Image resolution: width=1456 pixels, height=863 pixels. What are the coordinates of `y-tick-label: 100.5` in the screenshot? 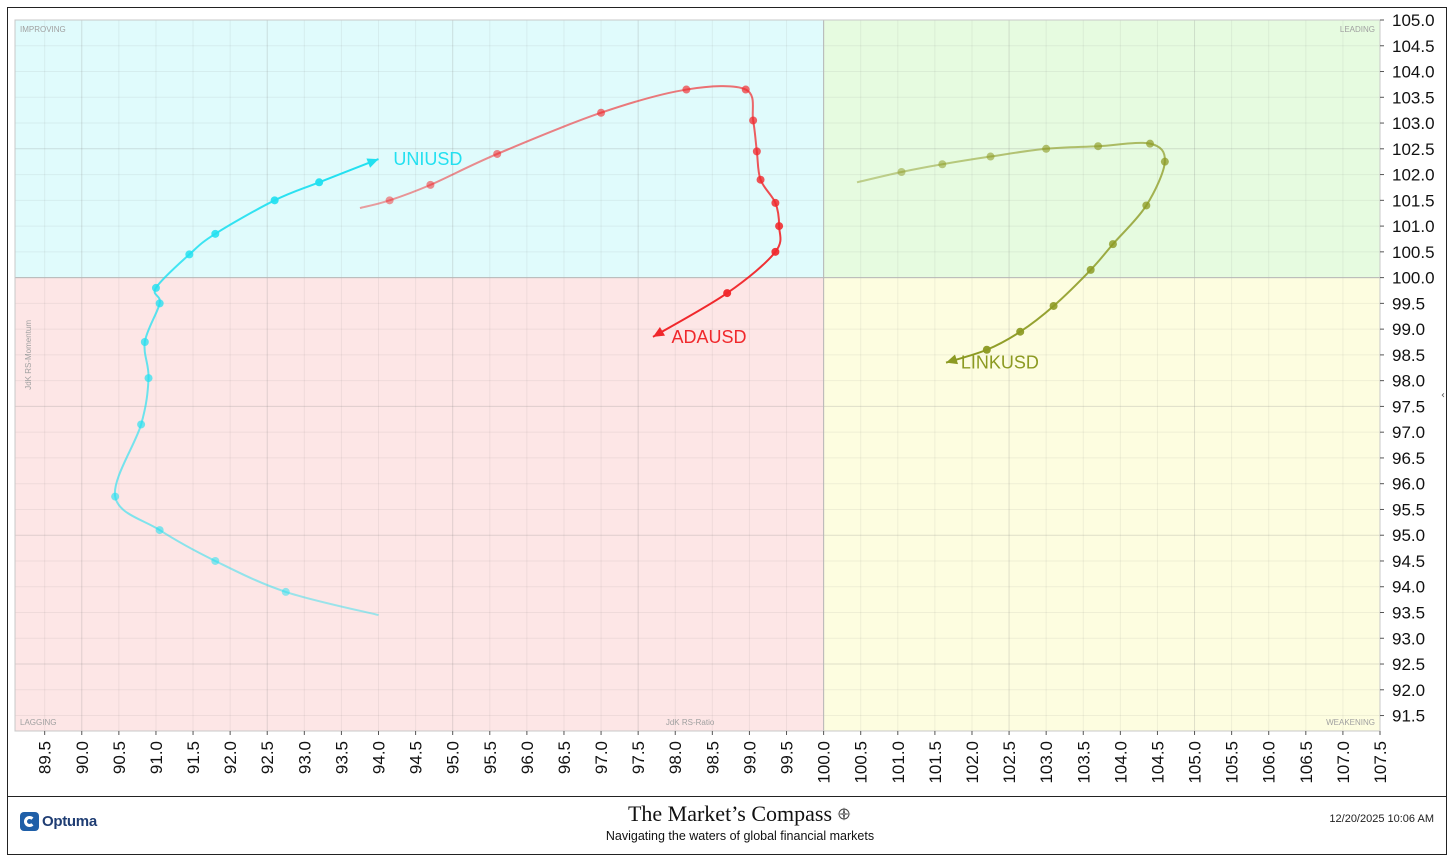 It's located at (1413, 252).